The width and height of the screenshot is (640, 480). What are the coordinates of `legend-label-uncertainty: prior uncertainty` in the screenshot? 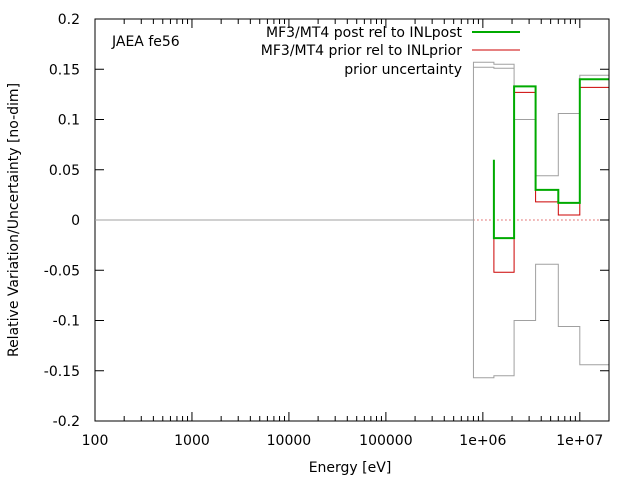 It's located at (403, 70).